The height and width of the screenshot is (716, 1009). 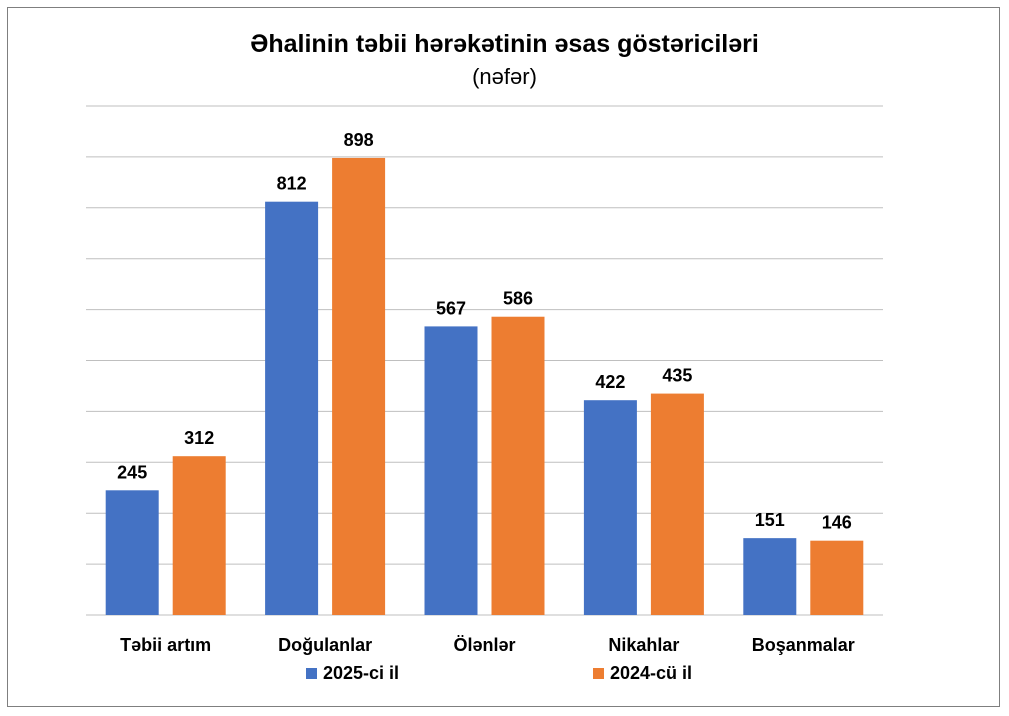 I want to click on data-label: 567, so click(x=451, y=308).